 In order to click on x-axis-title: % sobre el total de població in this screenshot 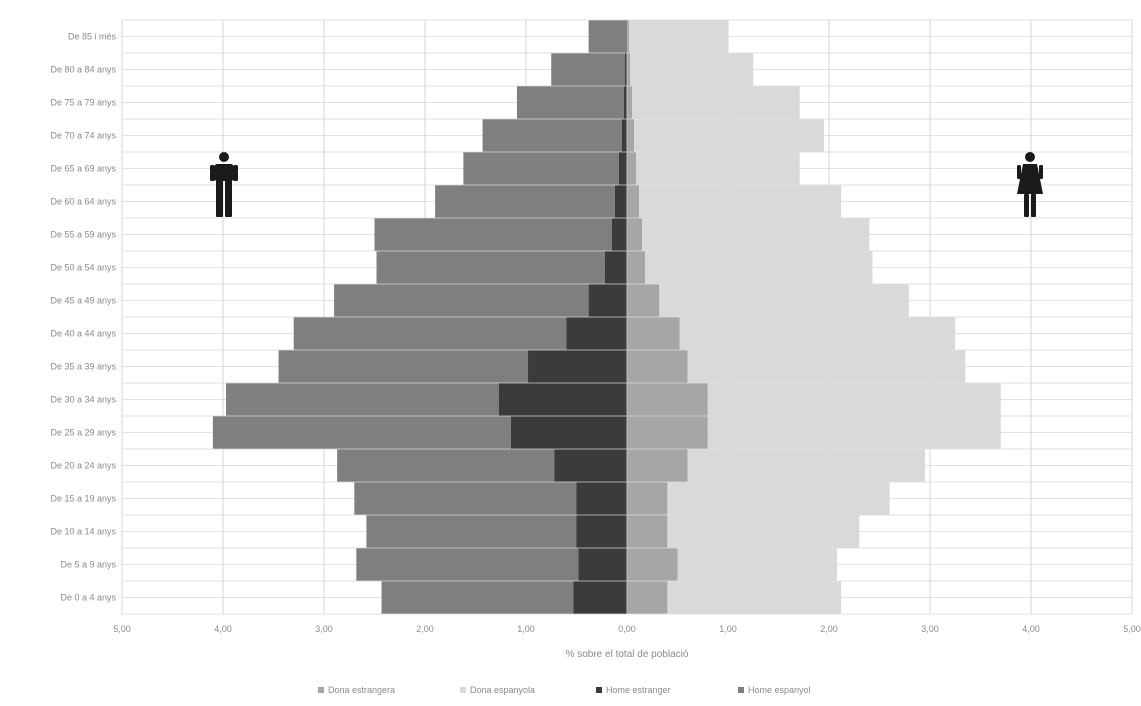, I will do `click(627, 654)`.